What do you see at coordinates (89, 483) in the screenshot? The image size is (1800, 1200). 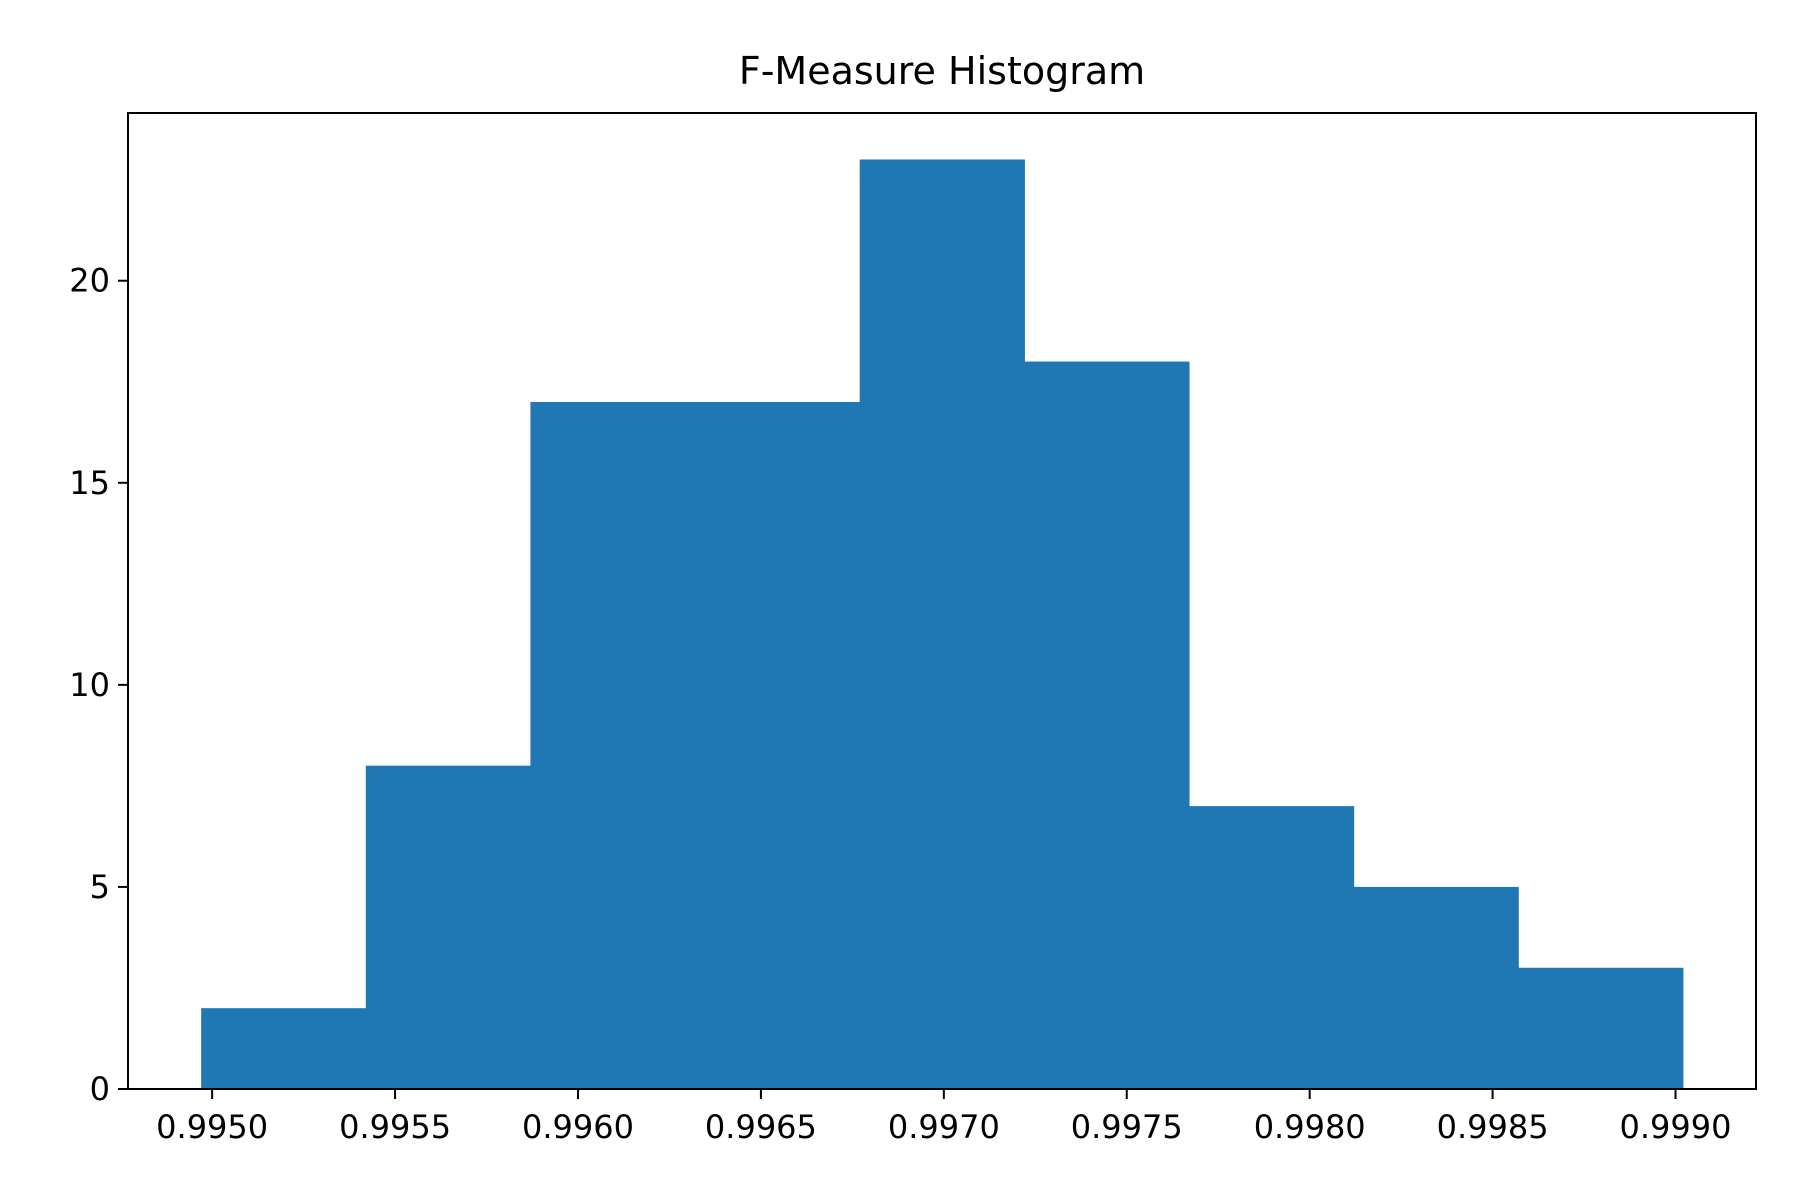 I see `y-tick-label: 15` at bounding box center [89, 483].